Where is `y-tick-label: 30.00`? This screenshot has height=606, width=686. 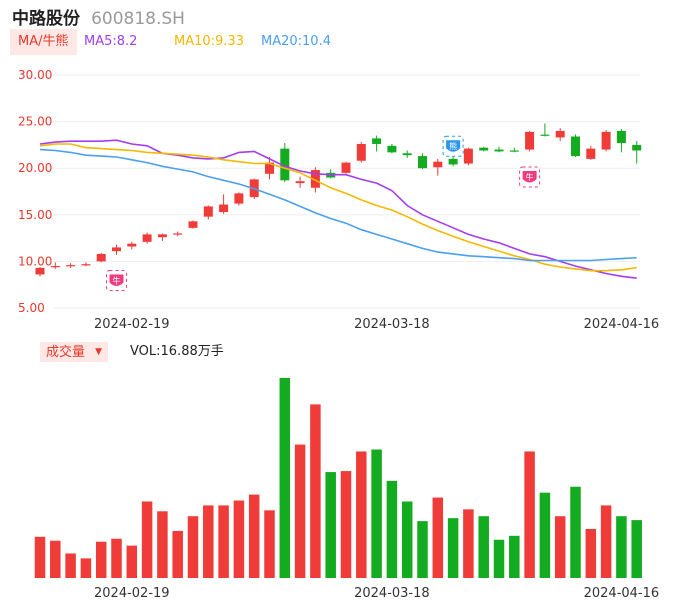 y-tick-label: 30.00 is located at coordinates (35, 75).